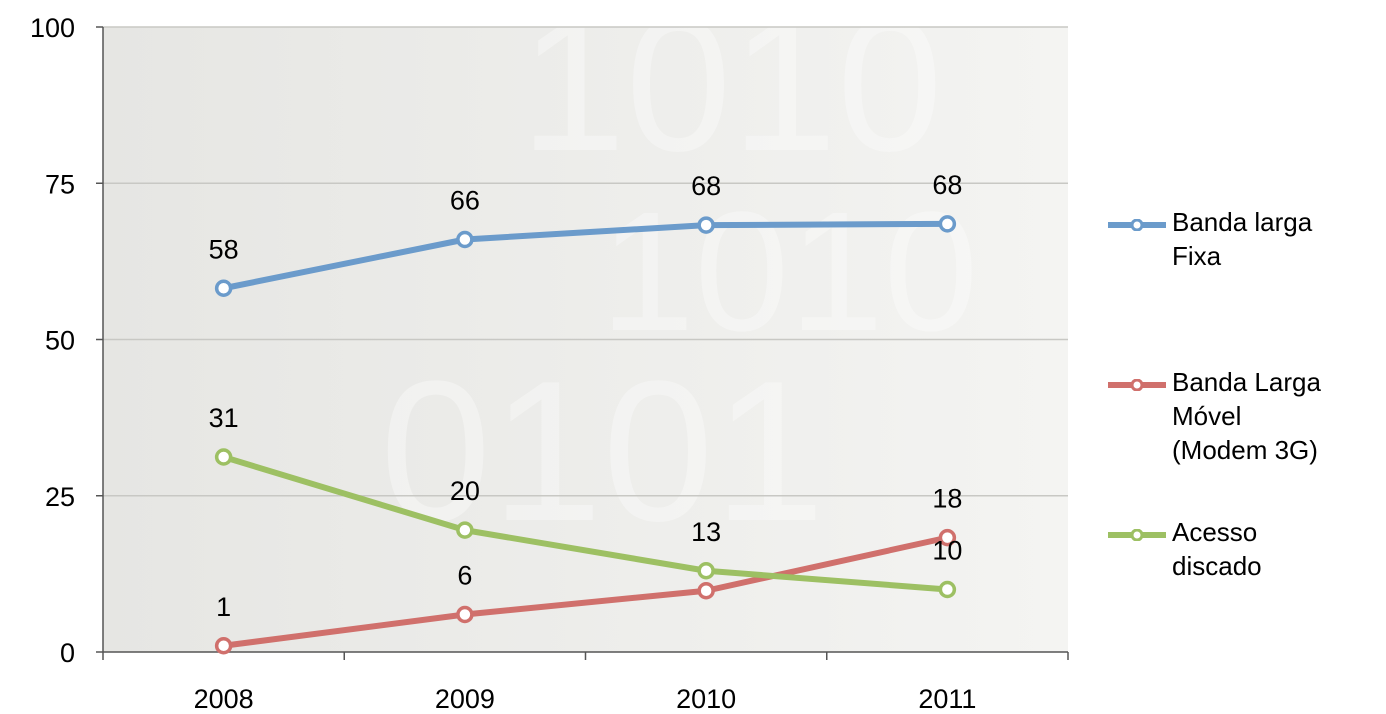  Describe the element at coordinates (224, 699) in the screenshot. I see `x-tick-label: 2008` at that location.